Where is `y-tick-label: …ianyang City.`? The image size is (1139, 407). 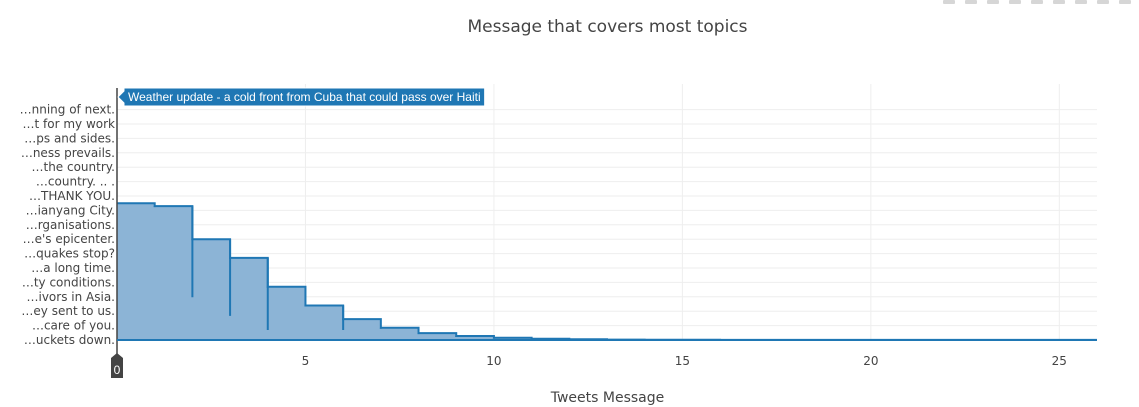 y-tick-label: …ianyang City. is located at coordinates (70, 210).